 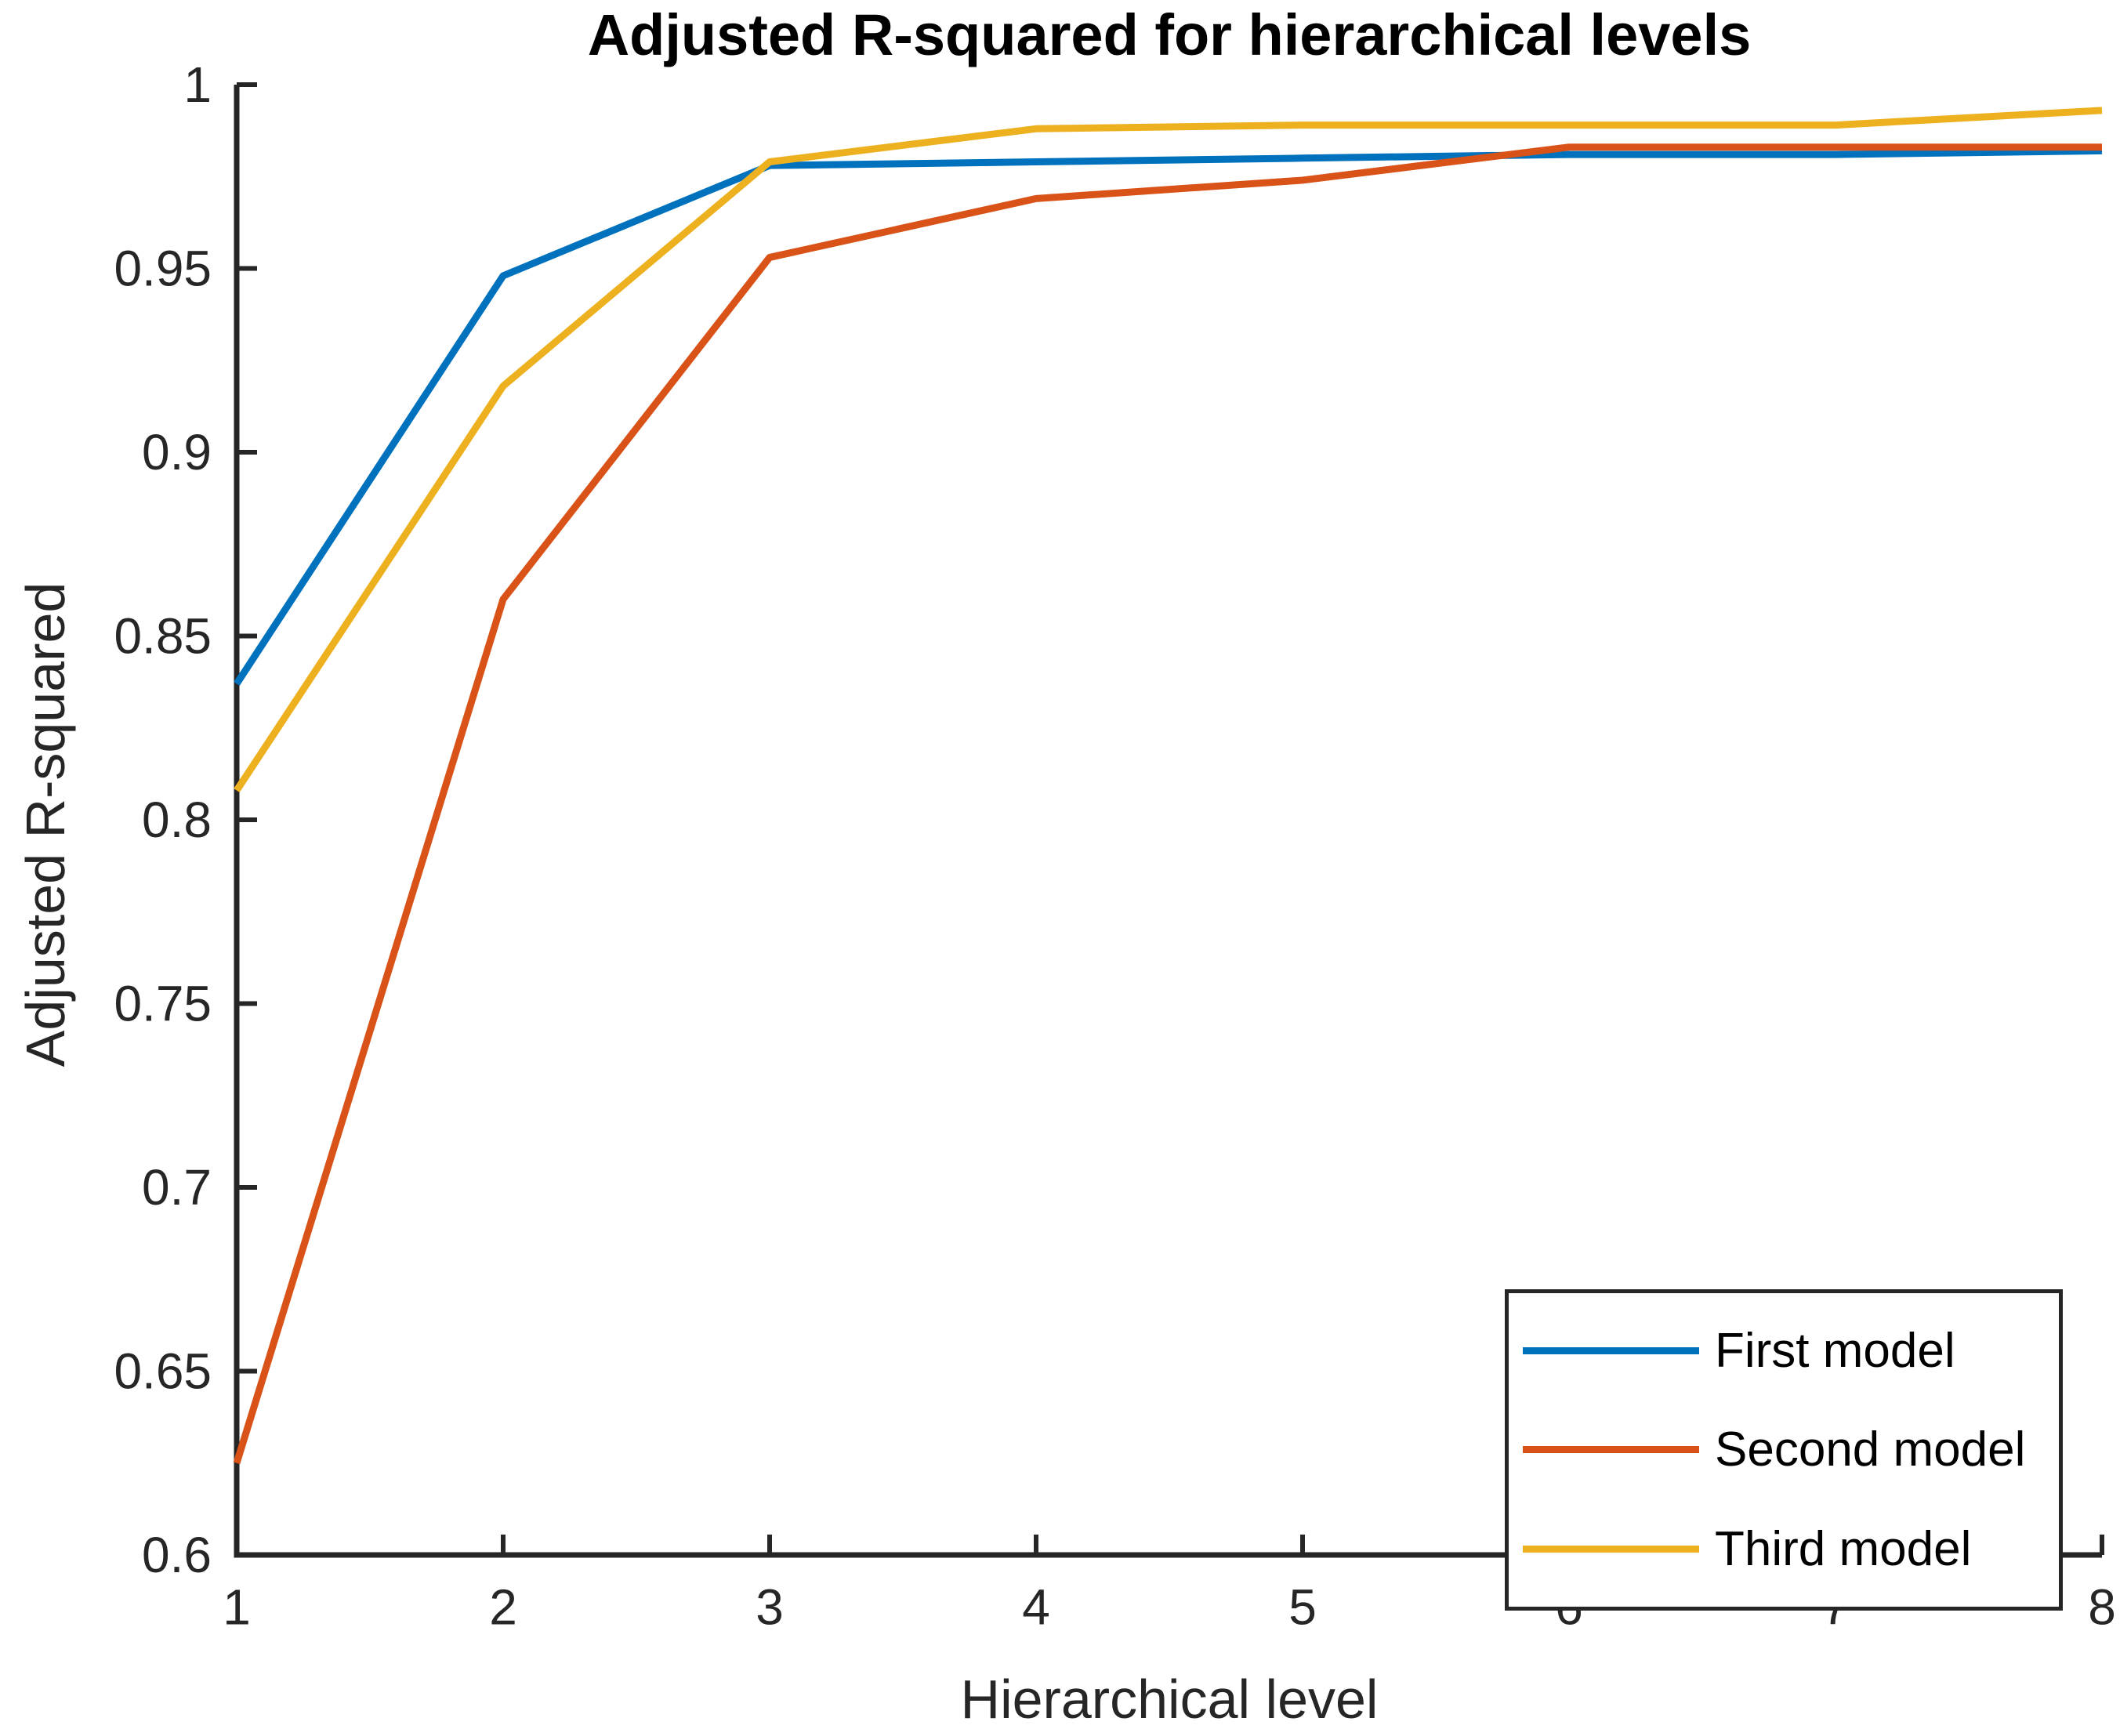 I want to click on legend-swatch-first-model, so click(x=1611, y=1350).